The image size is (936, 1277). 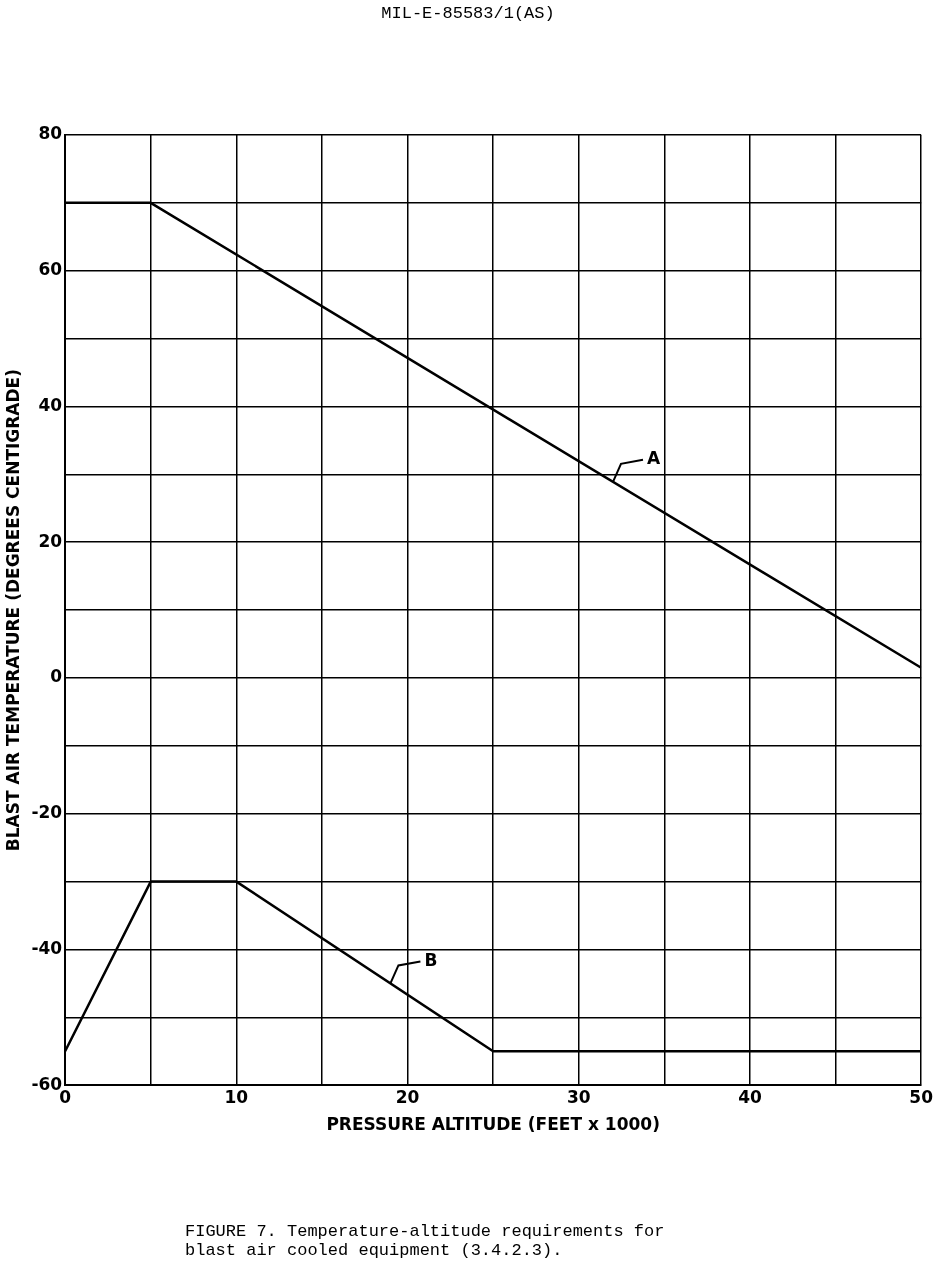 What do you see at coordinates (47, 812) in the screenshot?
I see `y-tick-label: -20` at bounding box center [47, 812].